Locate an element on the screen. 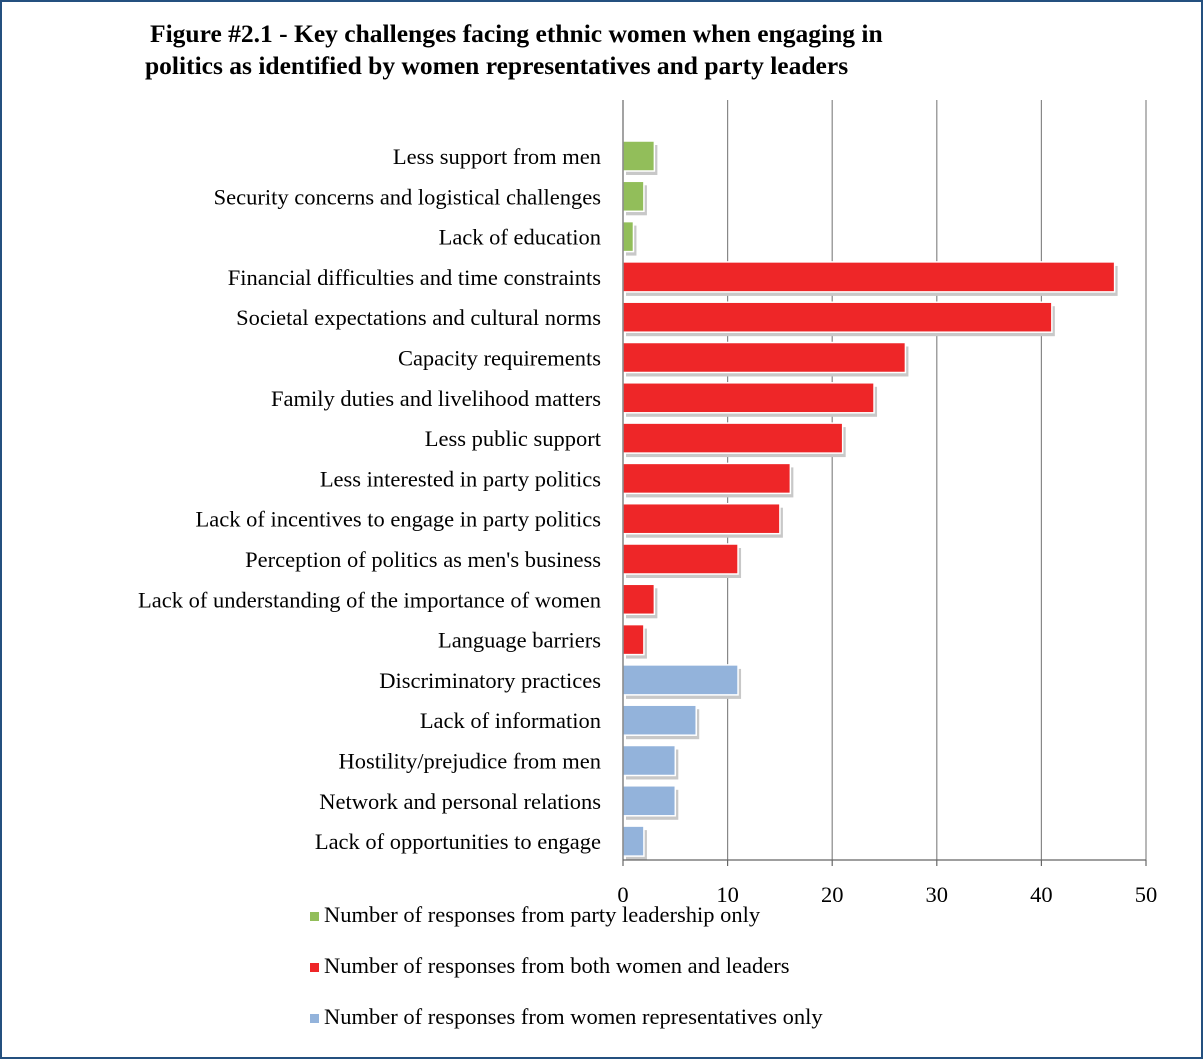 Image resolution: width=1203 pixels, height=1059 pixels. bar-lack-of-education is located at coordinates (628, 236).